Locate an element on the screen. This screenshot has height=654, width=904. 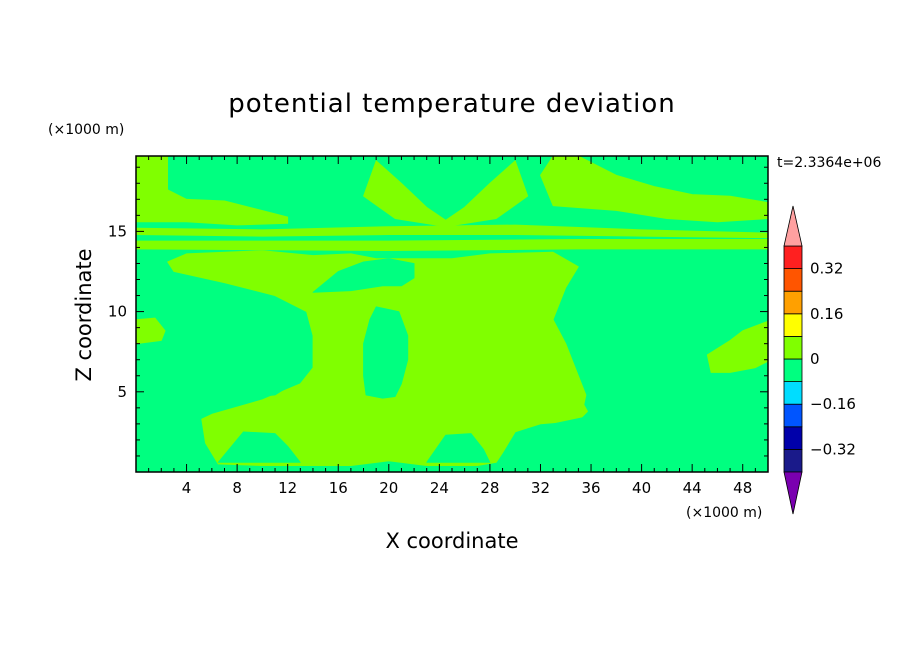
y-tick-label: 5 is located at coordinates (122, 392).